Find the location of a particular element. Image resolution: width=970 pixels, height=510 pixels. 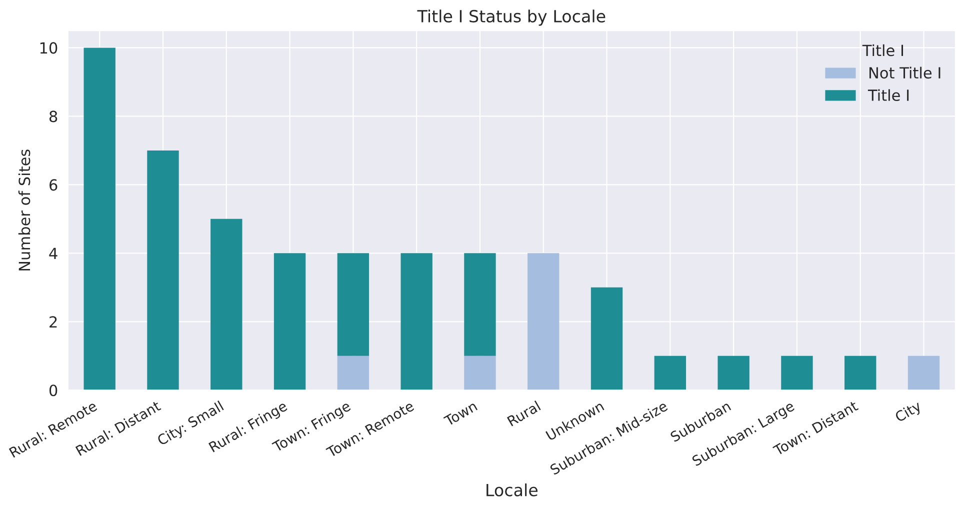

y-tick-label: 4 is located at coordinates (53, 253).